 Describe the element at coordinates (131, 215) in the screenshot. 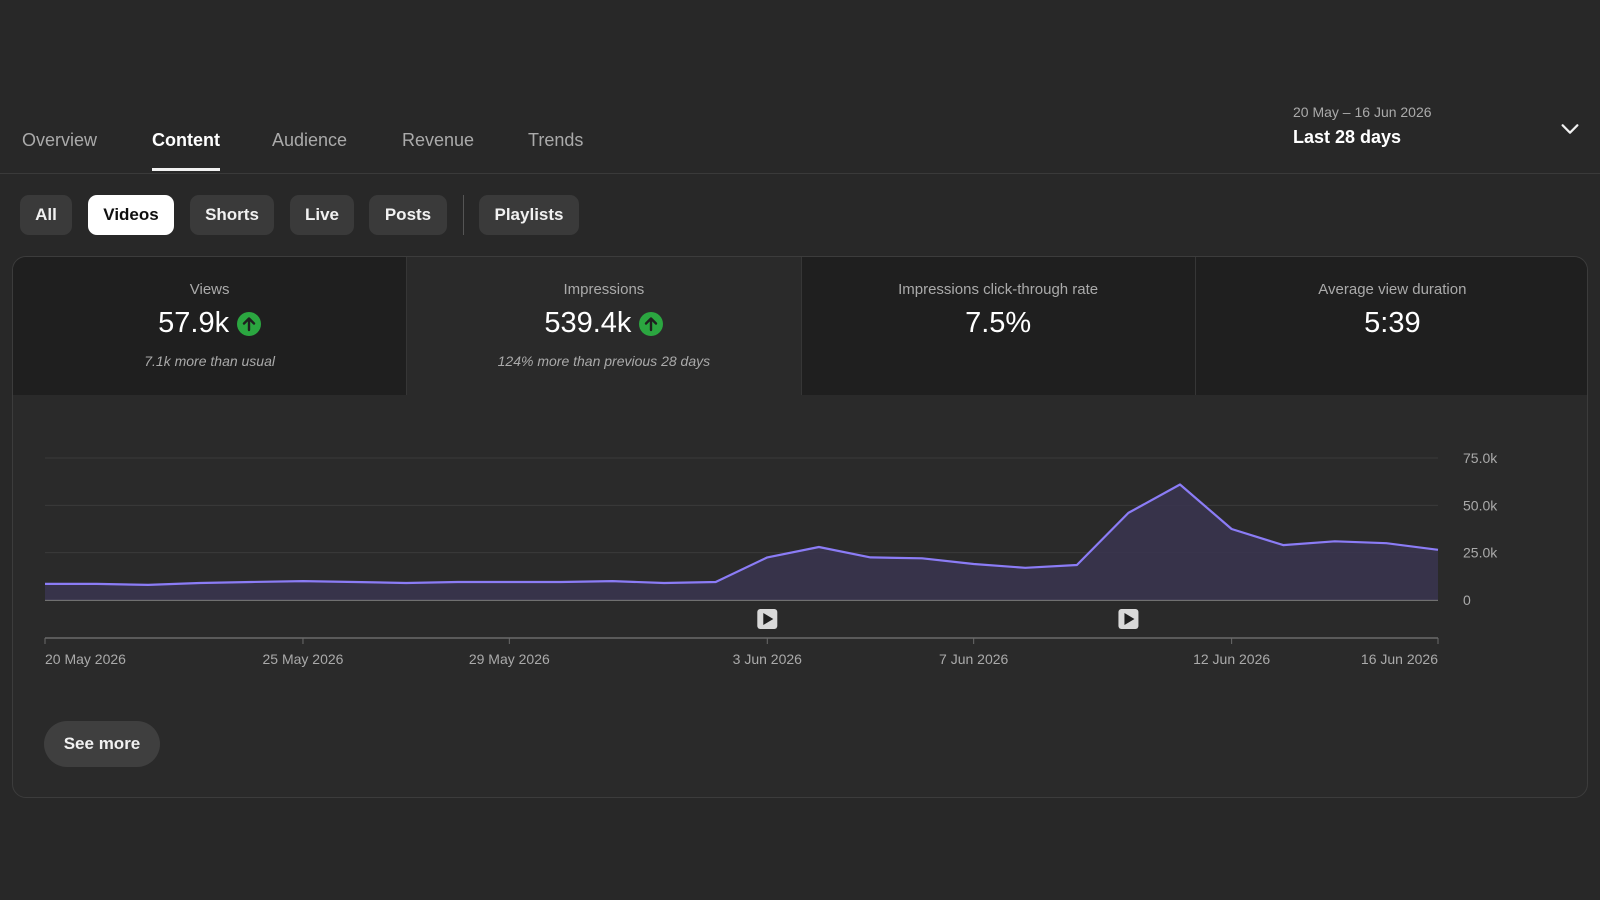

I see `chip-videos: Videos` at that location.